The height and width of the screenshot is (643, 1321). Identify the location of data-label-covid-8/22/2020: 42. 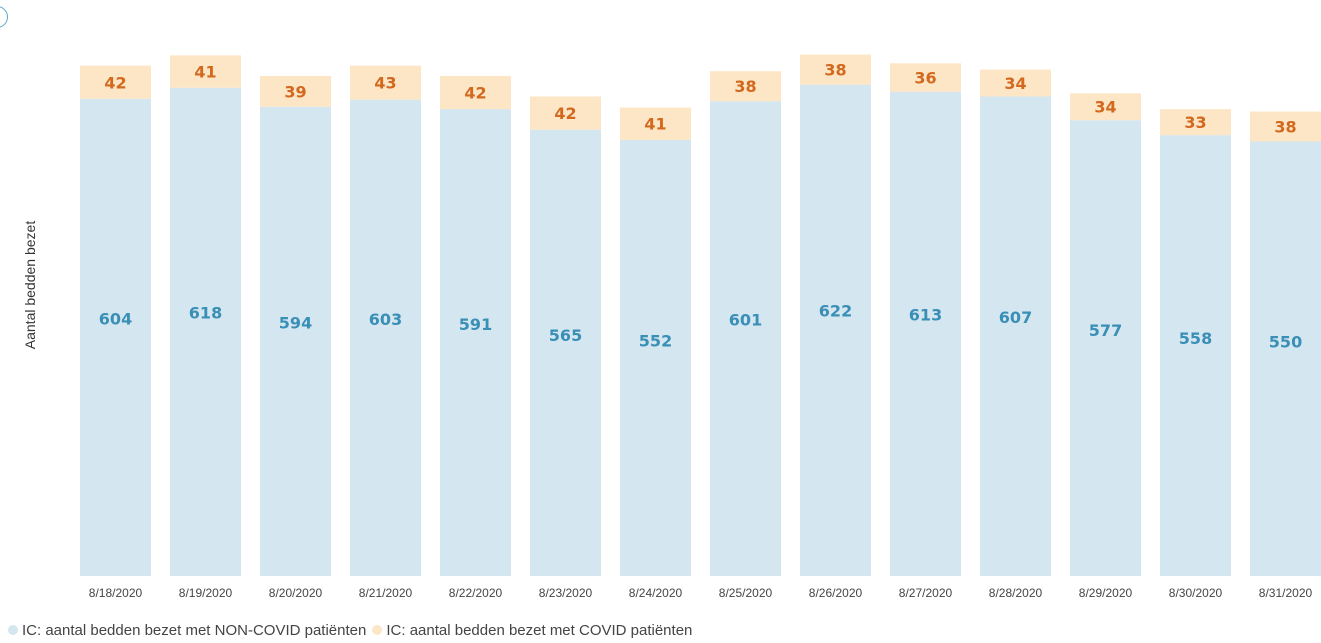
(475, 93).